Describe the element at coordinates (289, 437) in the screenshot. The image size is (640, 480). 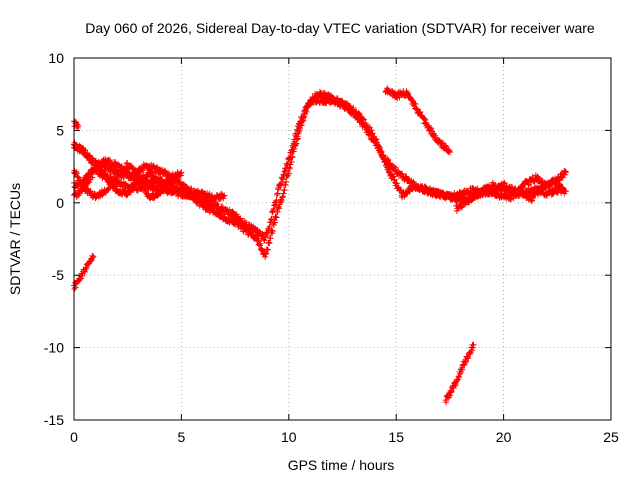
I see `x-tick-label: 10` at that location.